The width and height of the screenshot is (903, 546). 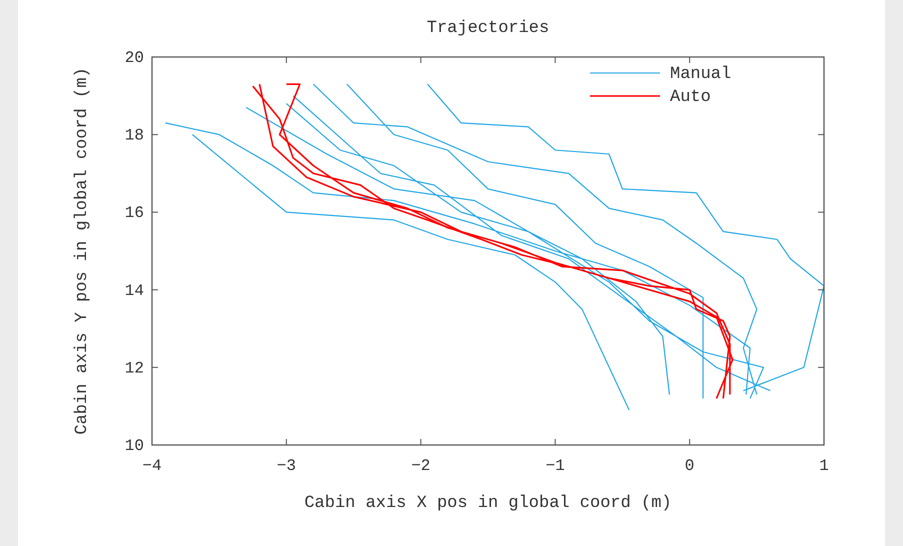 What do you see at coordinates (134, 291) in the screenshot?
I see `y-tick-label: 14` at bounding box center [134, 291].